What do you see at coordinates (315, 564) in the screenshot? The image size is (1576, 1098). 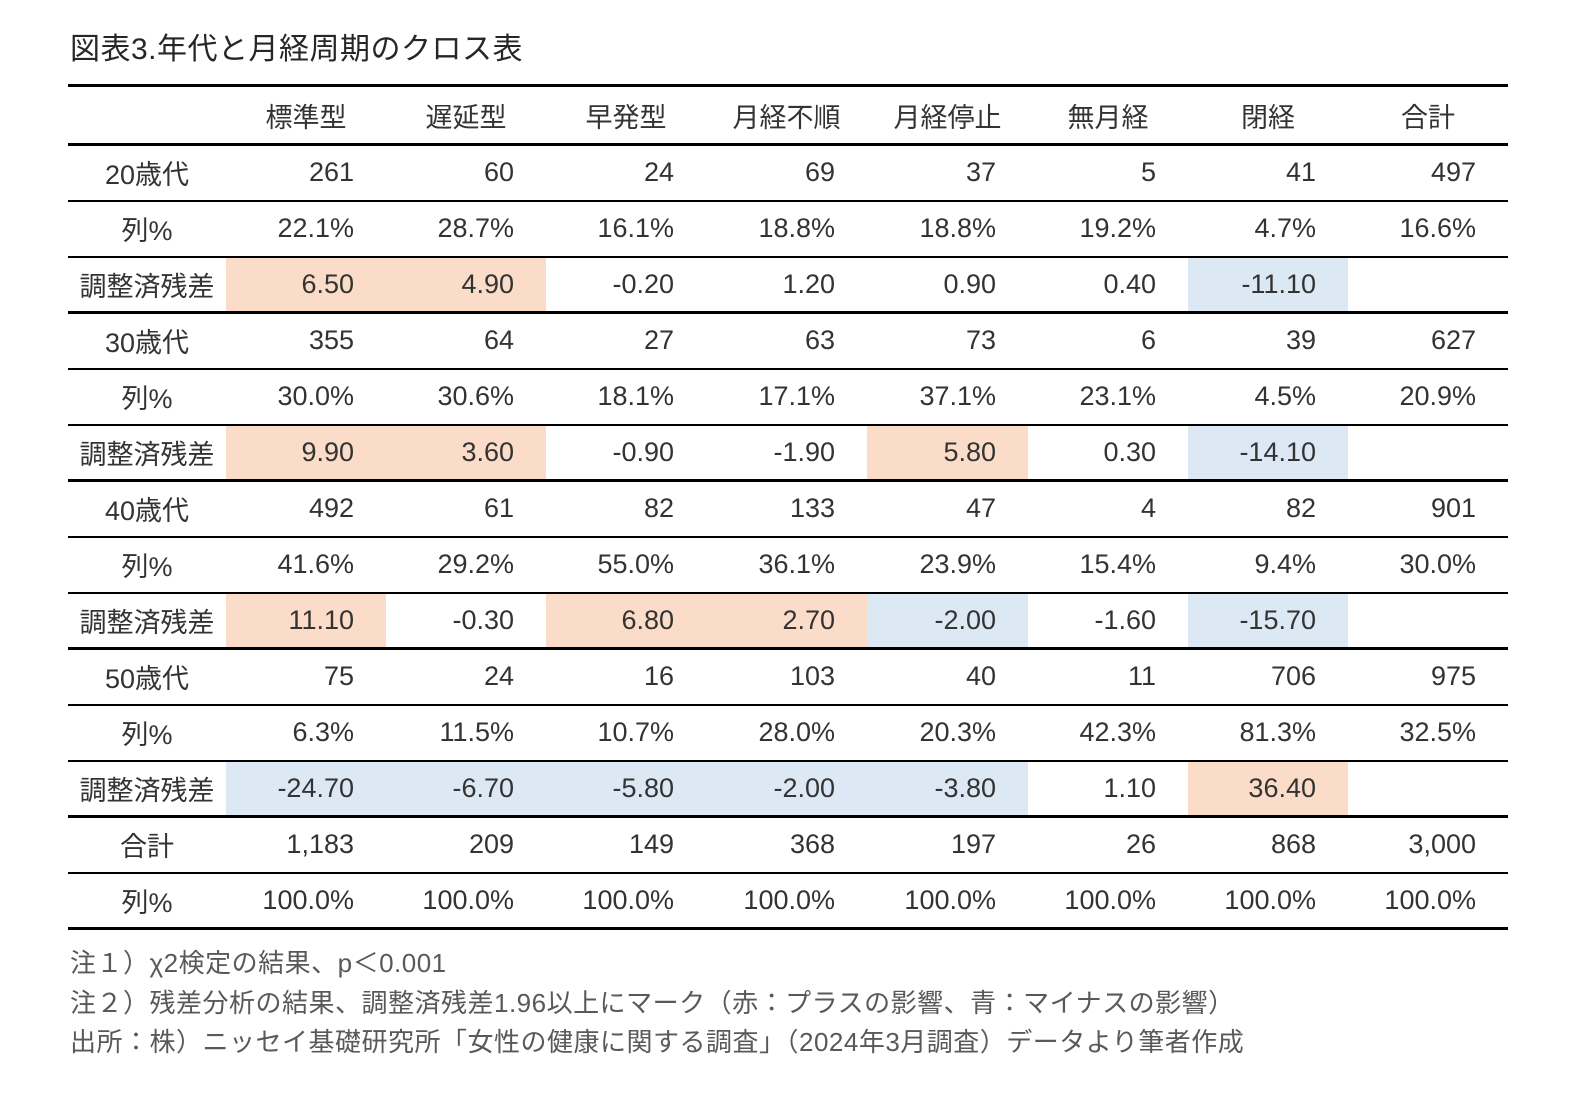 I see `table-cell: 41.6%` at bounding box center [315, 564].